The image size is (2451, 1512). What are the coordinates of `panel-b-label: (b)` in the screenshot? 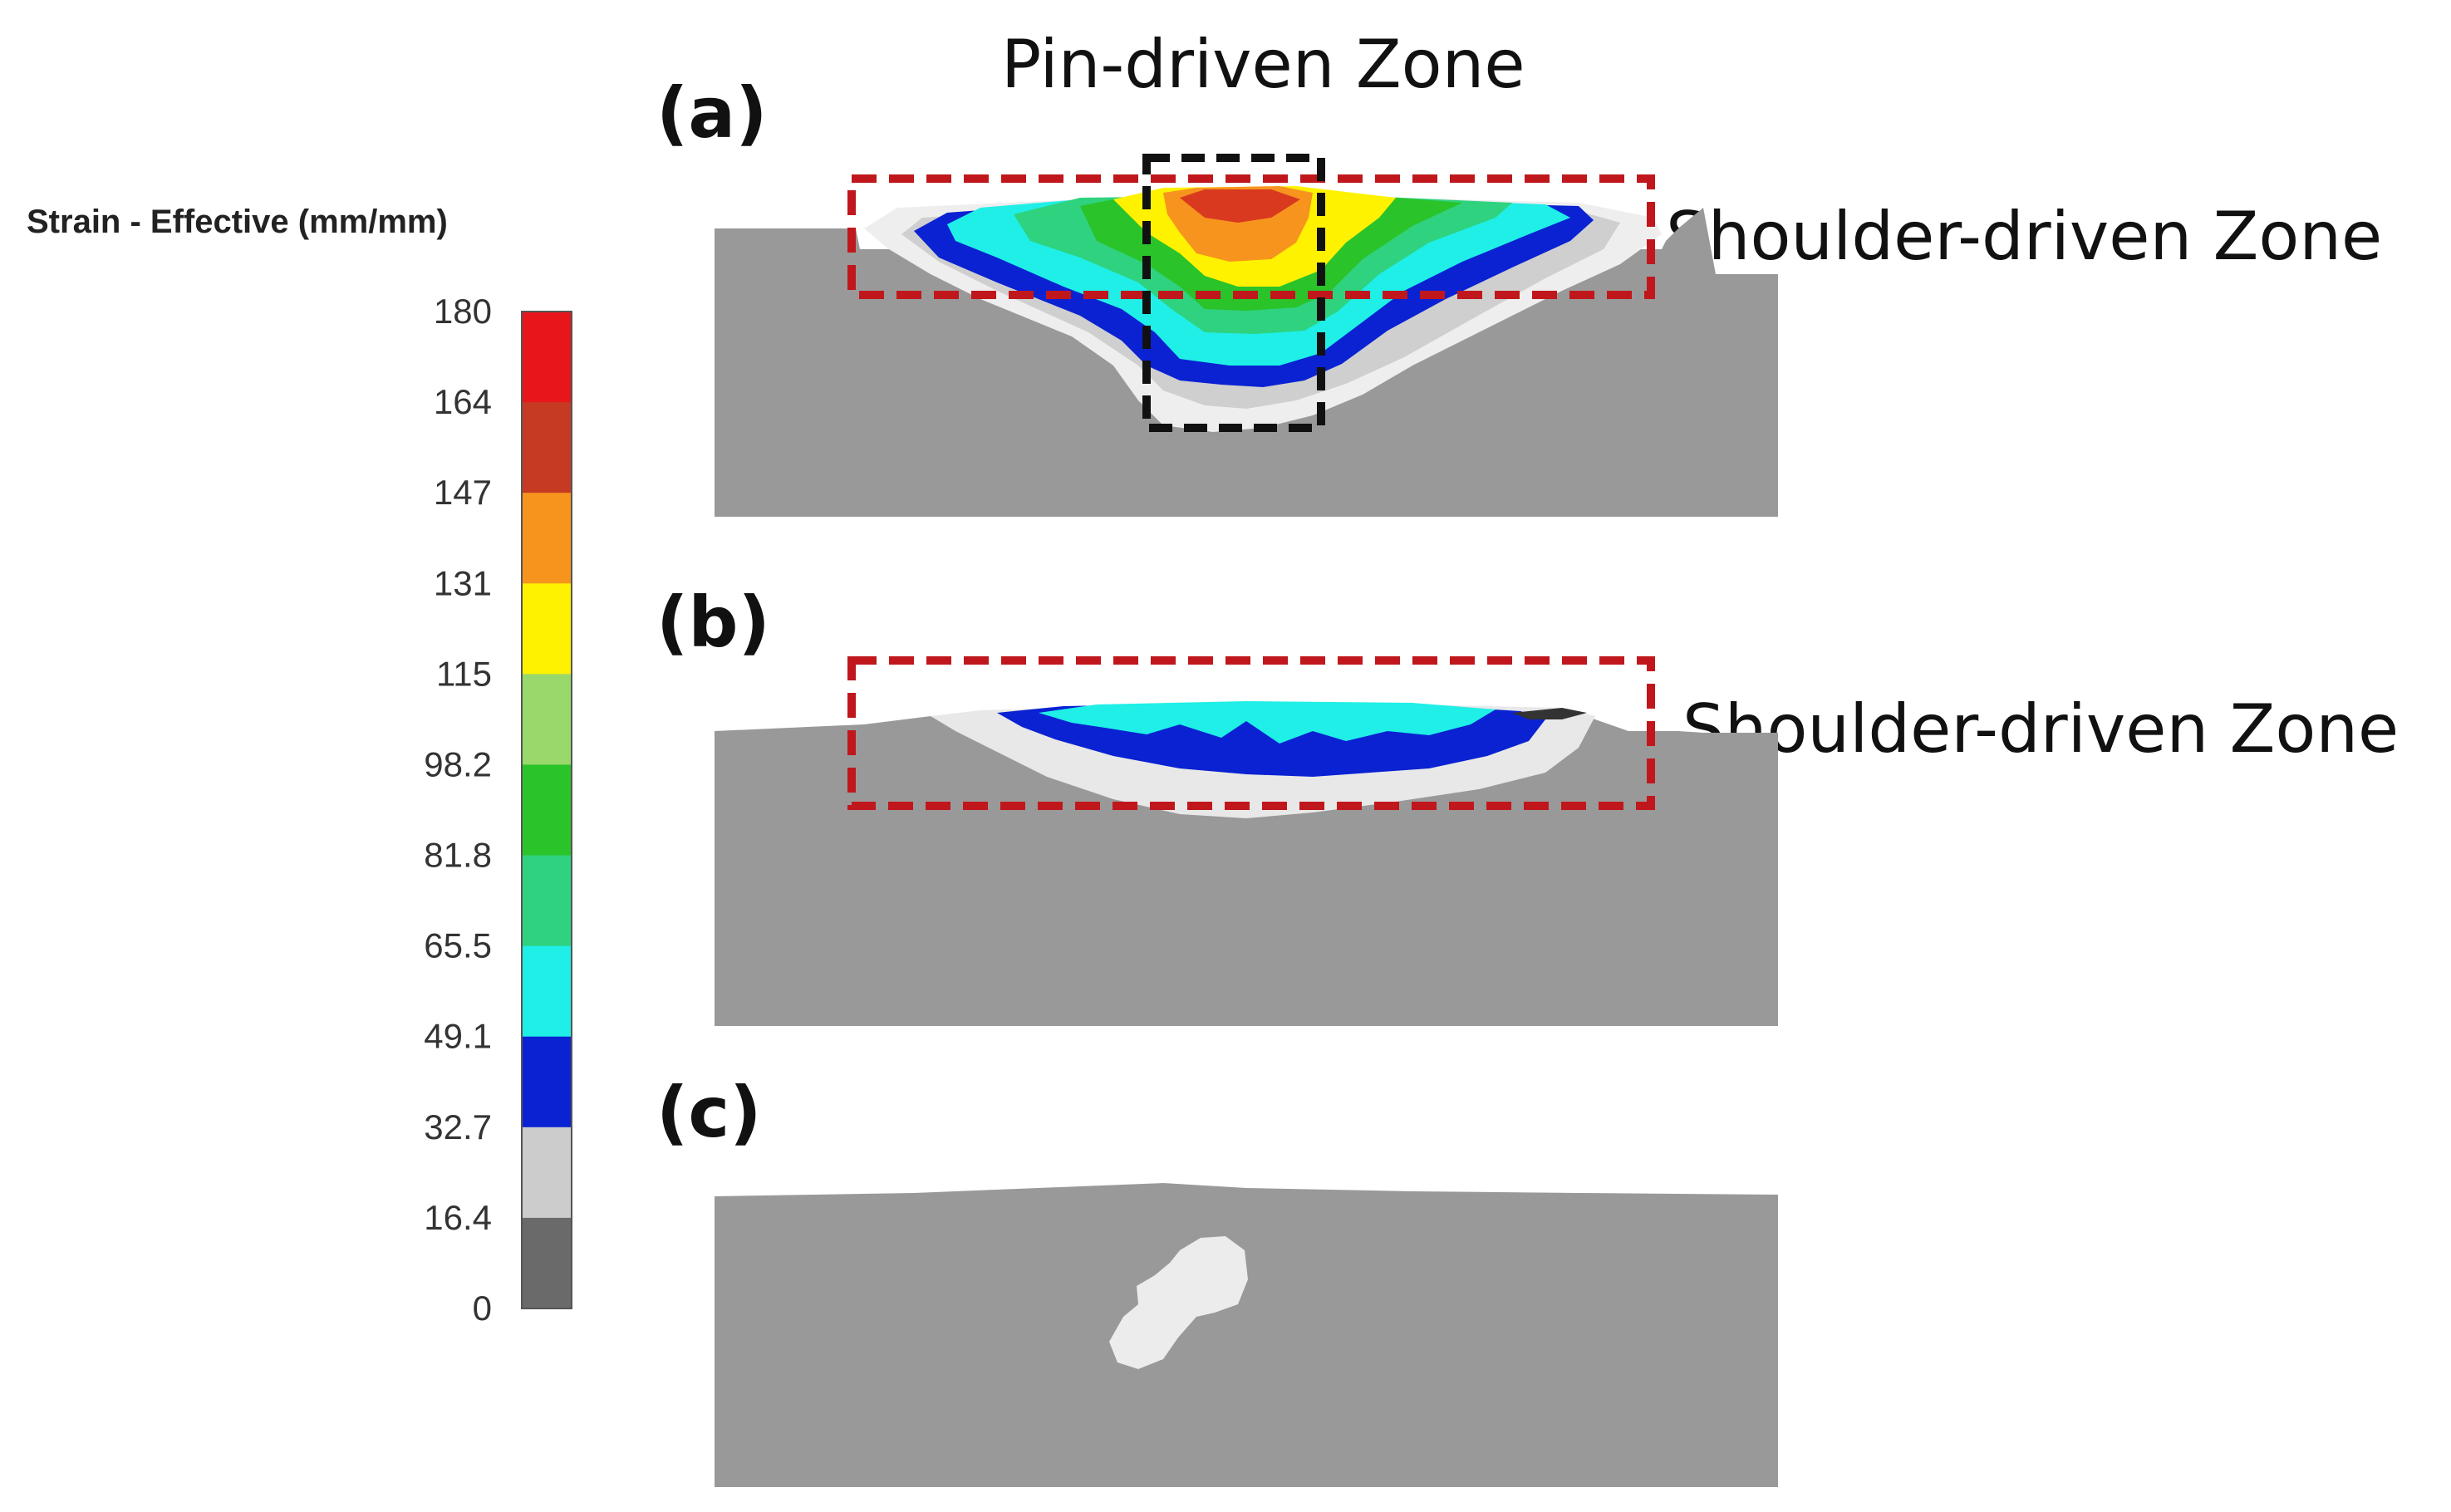 It's located at (713, 622).